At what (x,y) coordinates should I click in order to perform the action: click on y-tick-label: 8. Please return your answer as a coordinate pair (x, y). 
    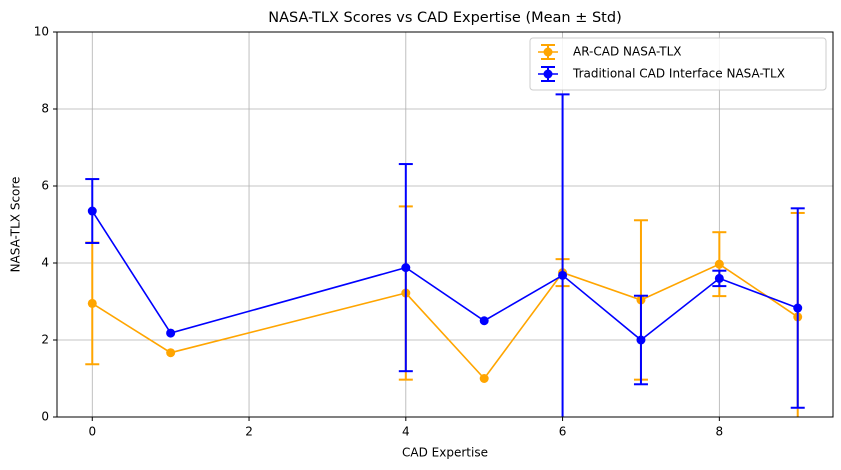
    Looking at the image, I should click on (45, 109).